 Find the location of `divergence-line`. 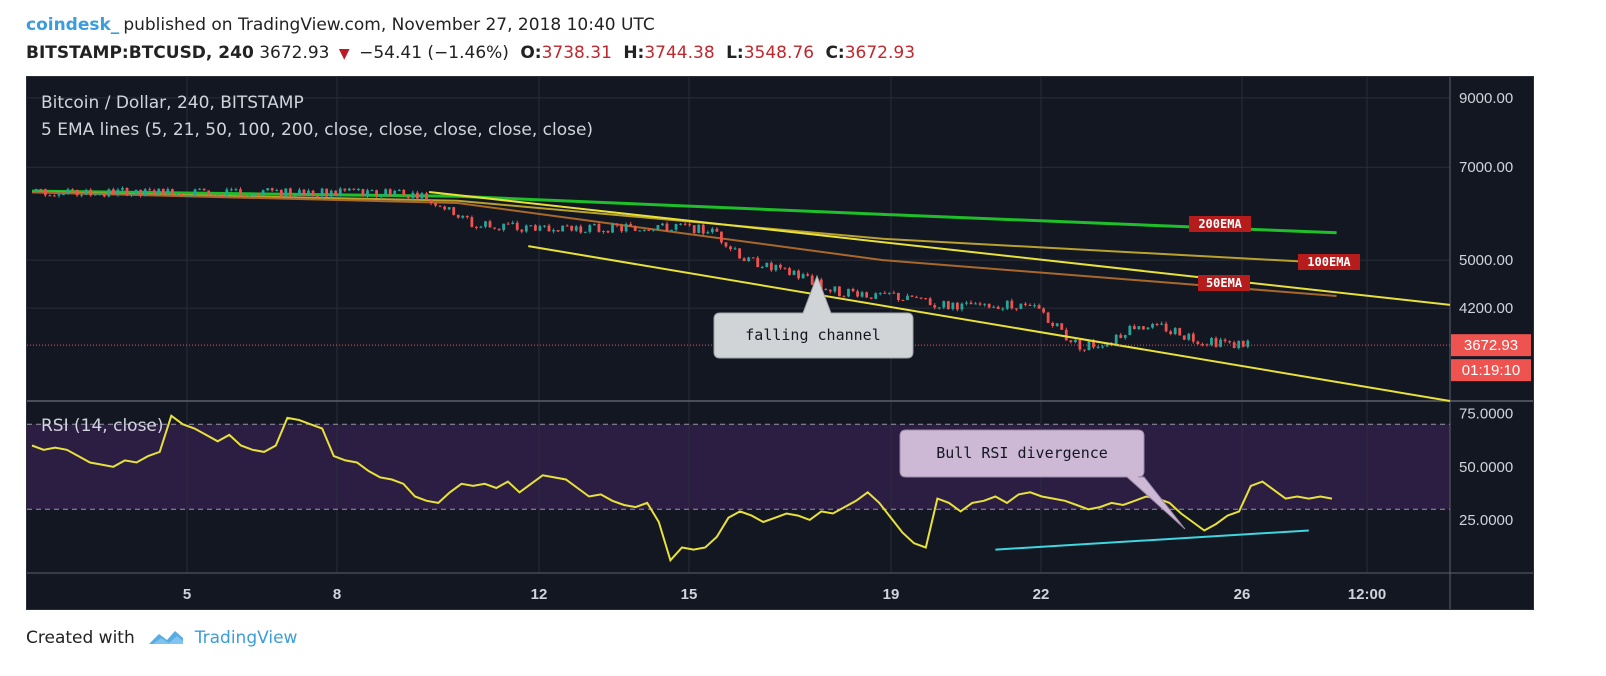

divergence-line is located at coordinates (1152, 540).